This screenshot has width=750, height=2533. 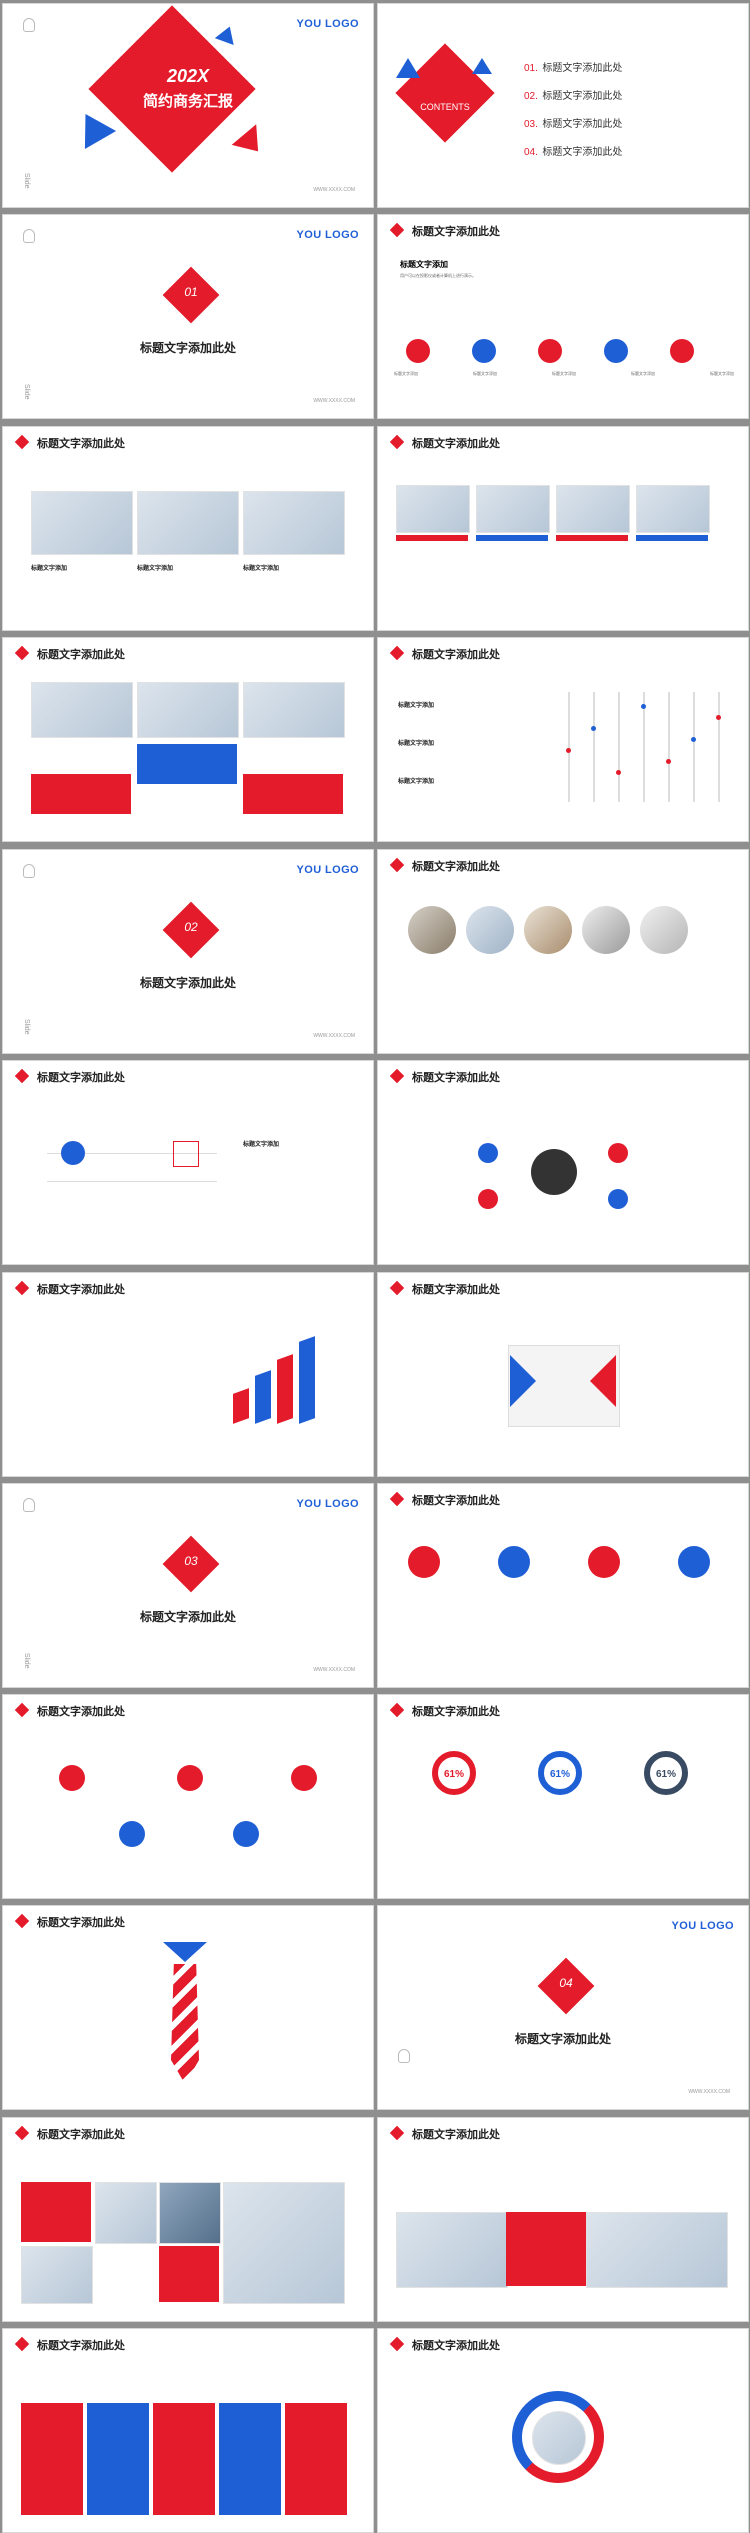 I want to click on subheader: 标题文字添加, so click(x=424, y=264).